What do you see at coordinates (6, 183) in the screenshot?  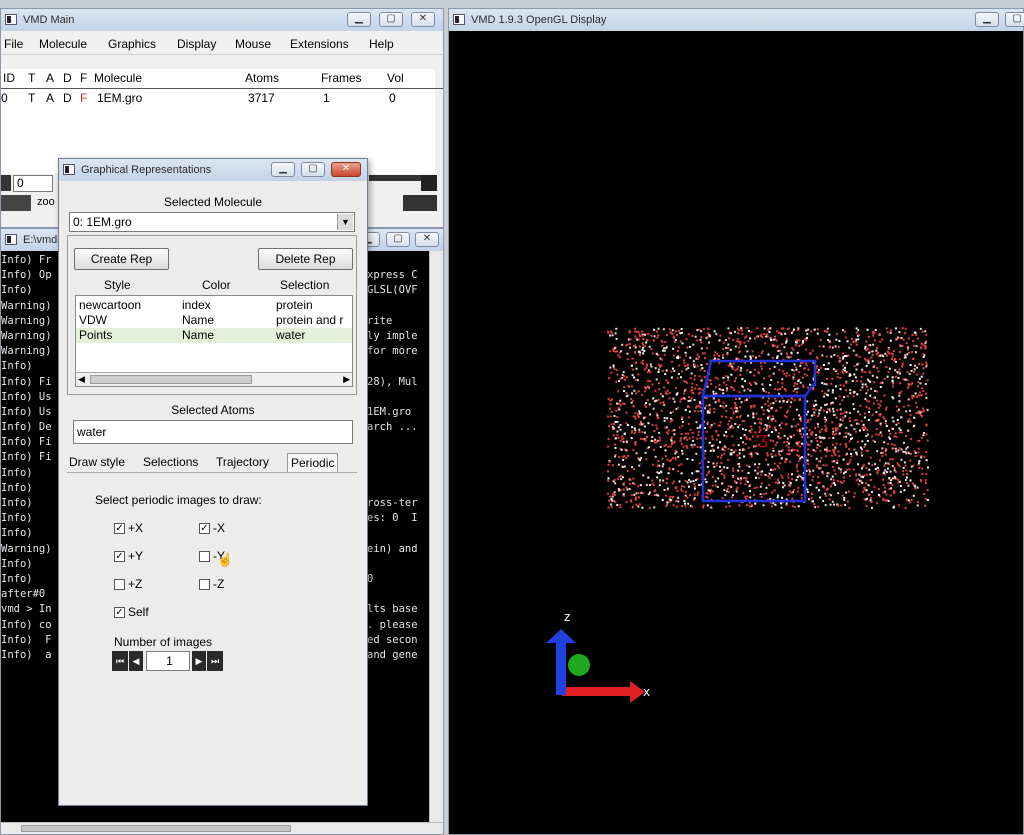 I see `frame-start-button` at bounding box center [6, 183].